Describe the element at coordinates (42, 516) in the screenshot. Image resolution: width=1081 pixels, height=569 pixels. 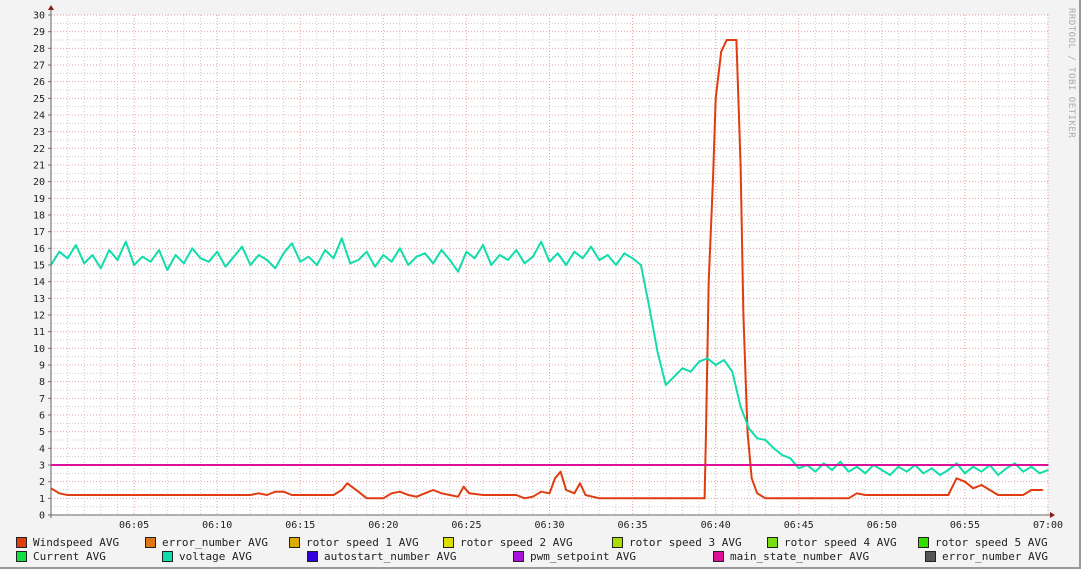
I see `y-tick-label: 0` at that location.